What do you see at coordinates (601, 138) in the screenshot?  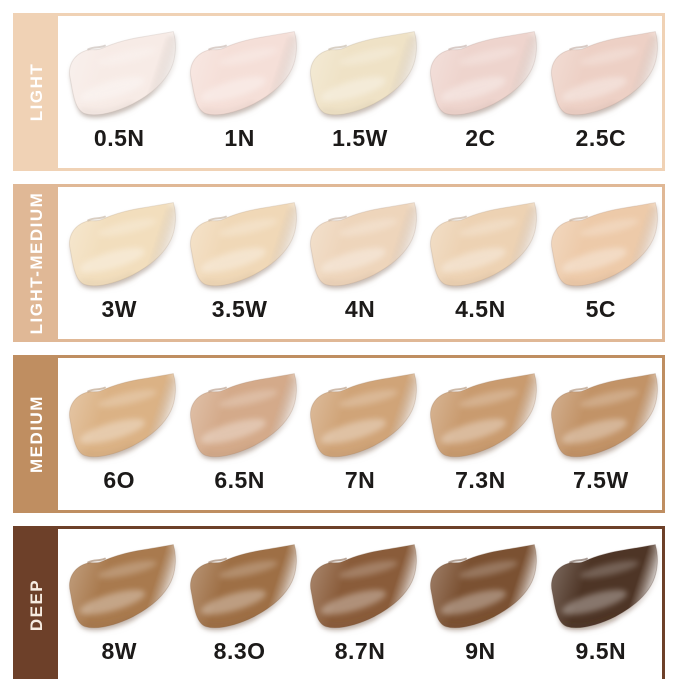 I see `shade-label: 2.5C` at bounding box center [601, 138].